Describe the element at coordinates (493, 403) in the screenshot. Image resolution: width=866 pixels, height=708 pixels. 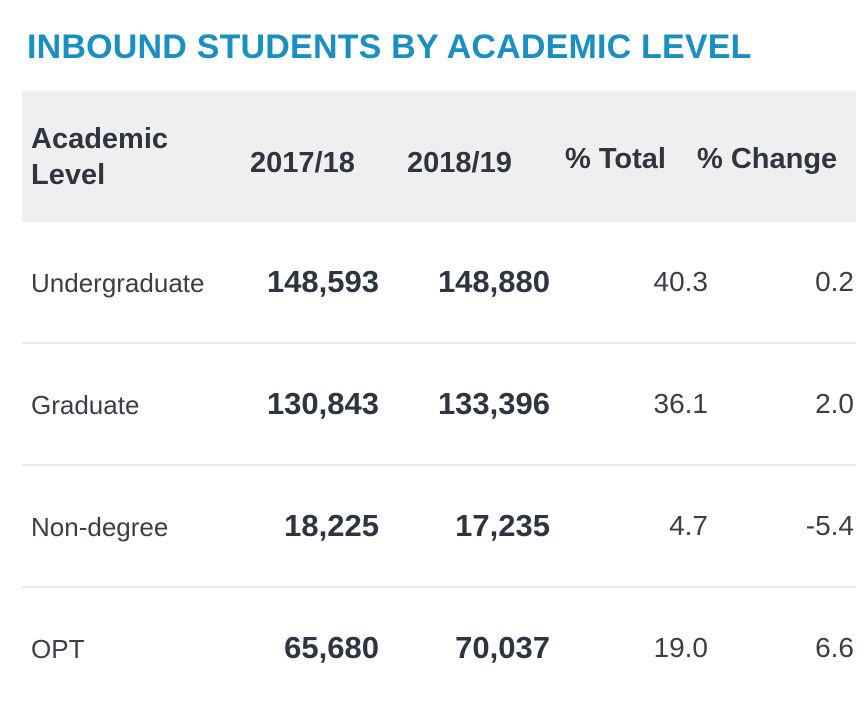
I see `row-2018-19-value: 133,396` at that location.